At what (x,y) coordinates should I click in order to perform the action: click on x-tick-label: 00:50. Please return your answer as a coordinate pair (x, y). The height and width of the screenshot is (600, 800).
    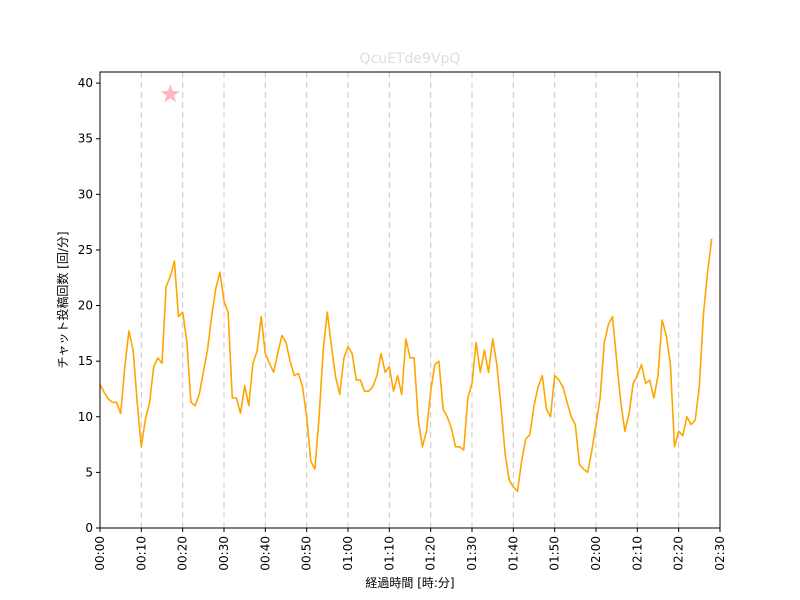
    Looking at the image, I should click on (307, 553).